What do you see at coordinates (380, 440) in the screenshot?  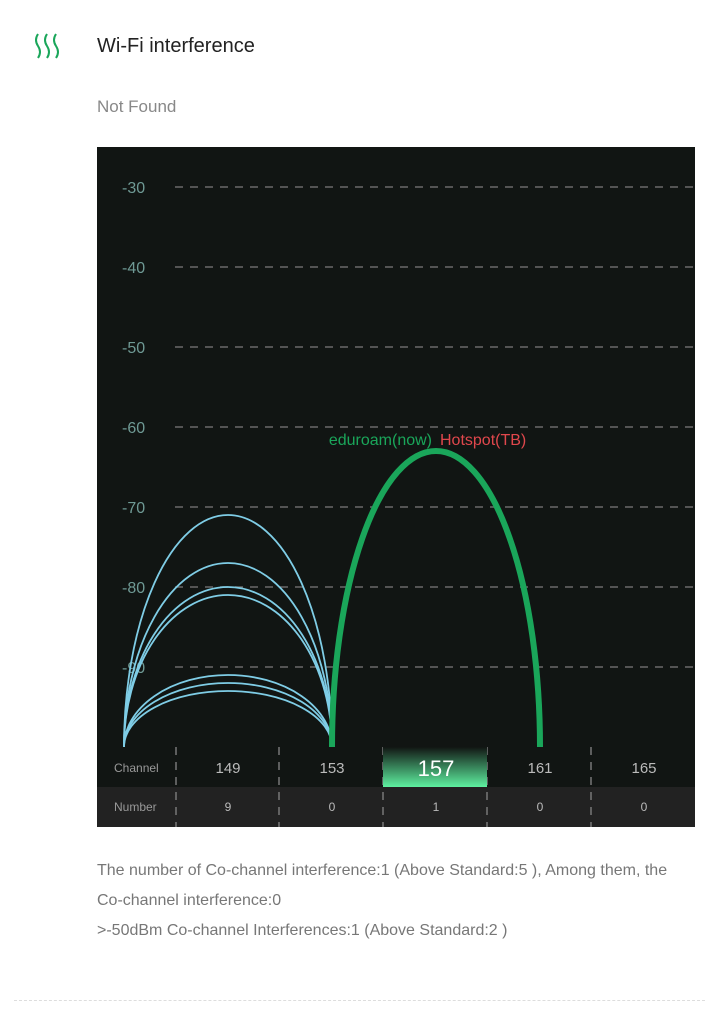 I see `current-network-label: eduroam(now)` at bounding box center [380, 440].